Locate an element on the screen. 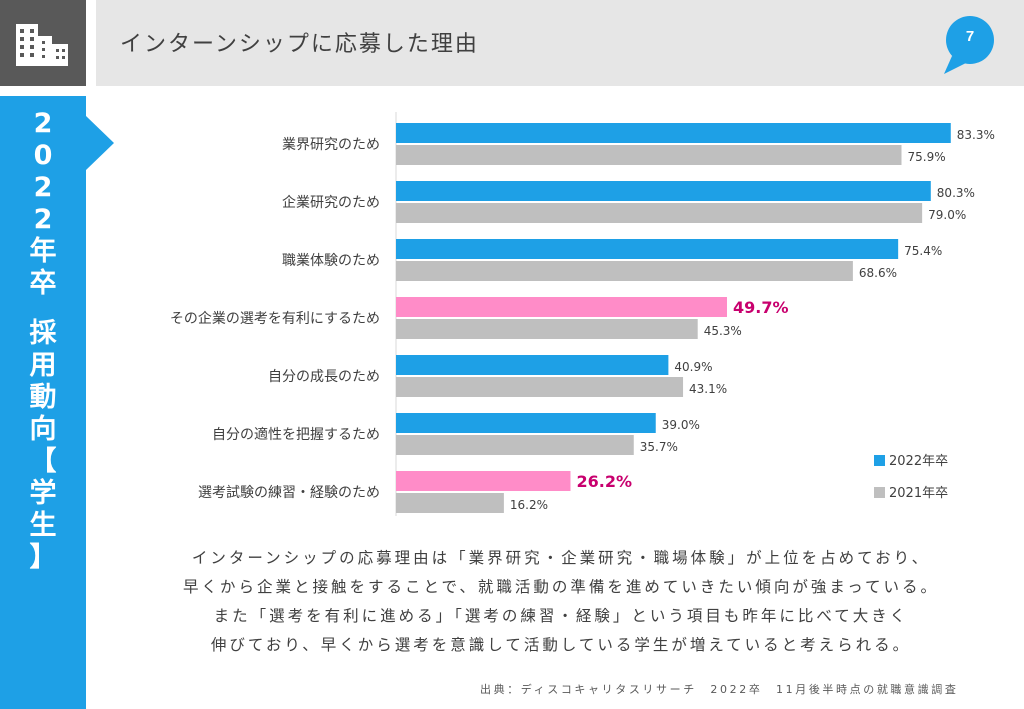 Image resolution: width=1024 pixels, height=709 pixels. data-label-2021: 79.0% is located at coordinates (947, 215).